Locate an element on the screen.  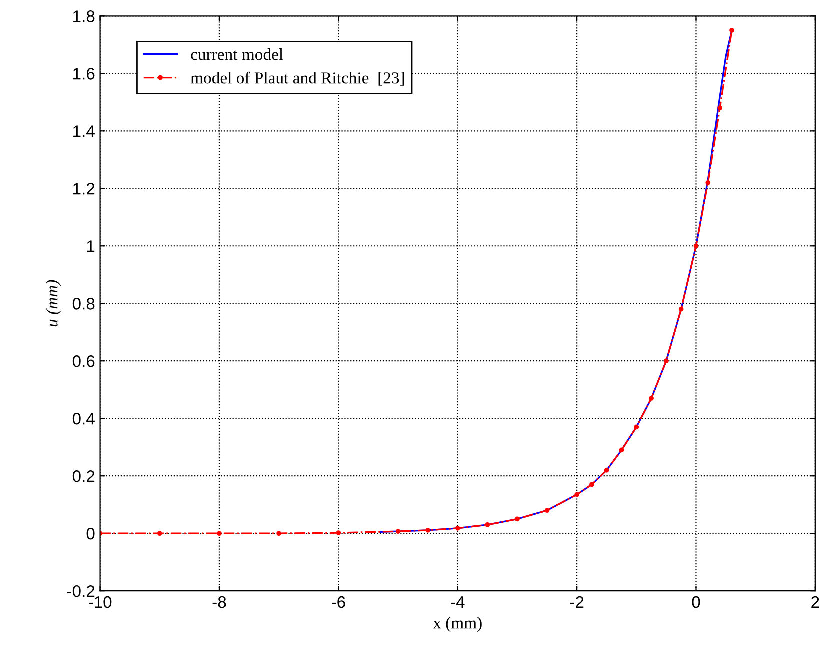
y-tick-label: 1.8 is located at coordinates (84, 16).